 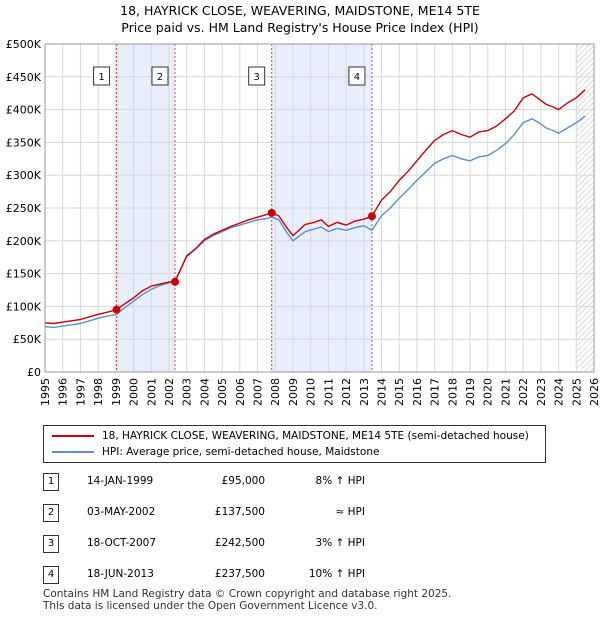 What do you see at coordinates (239, 574) in the screenshot?
I see `sale-price: £237,500` at bounding box center [239, 574].